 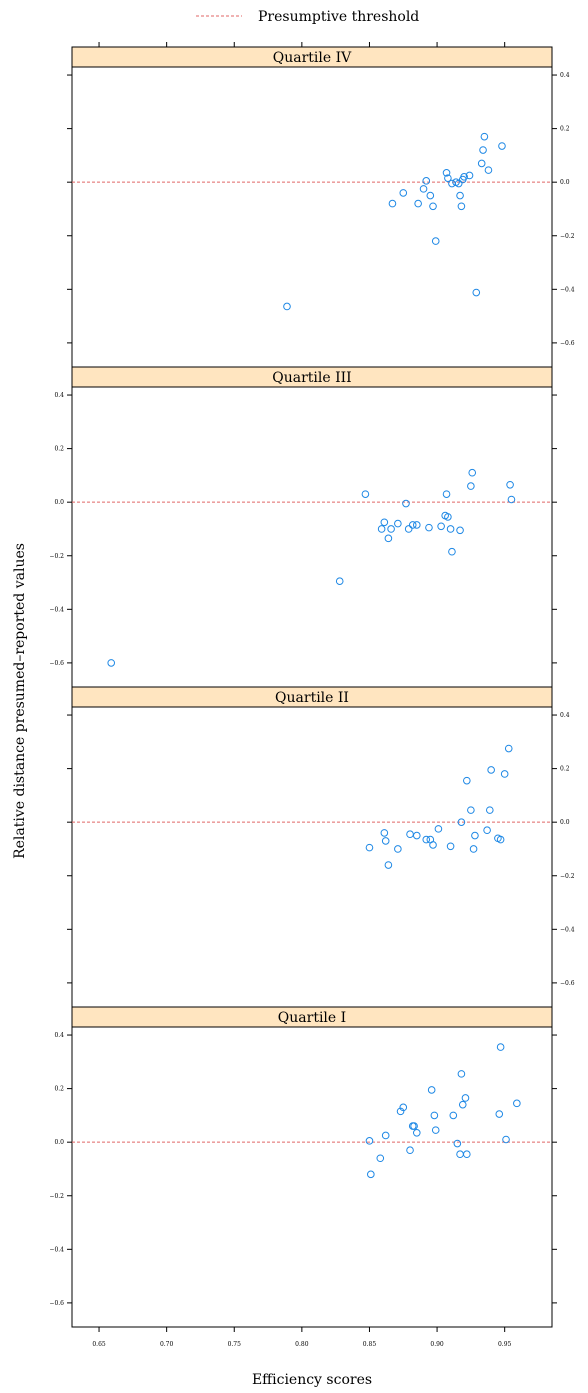 I want to click on panel-strip, so click(x=312, y=377).